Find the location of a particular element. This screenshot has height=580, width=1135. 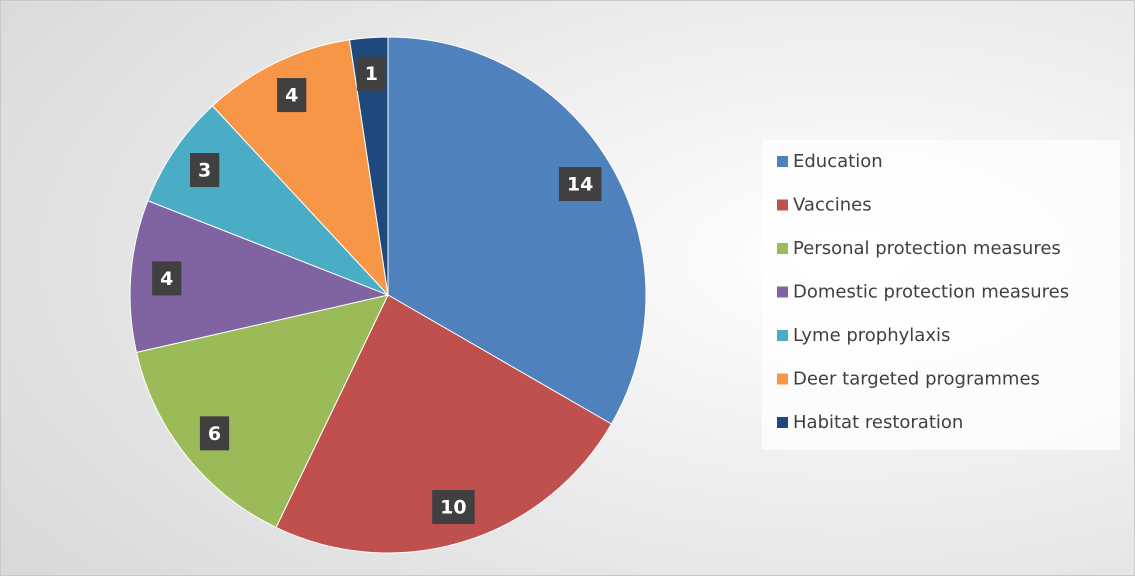

data-label-group: 6 is located at coordinates (214, 433).